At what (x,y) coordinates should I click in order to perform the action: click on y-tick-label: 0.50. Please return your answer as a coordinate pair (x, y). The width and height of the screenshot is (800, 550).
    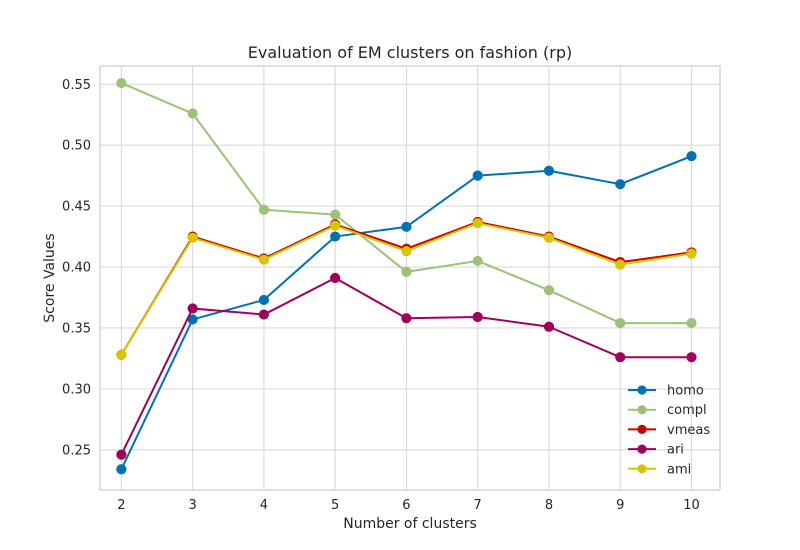
    Looking at the image, I should click on (76, 146).